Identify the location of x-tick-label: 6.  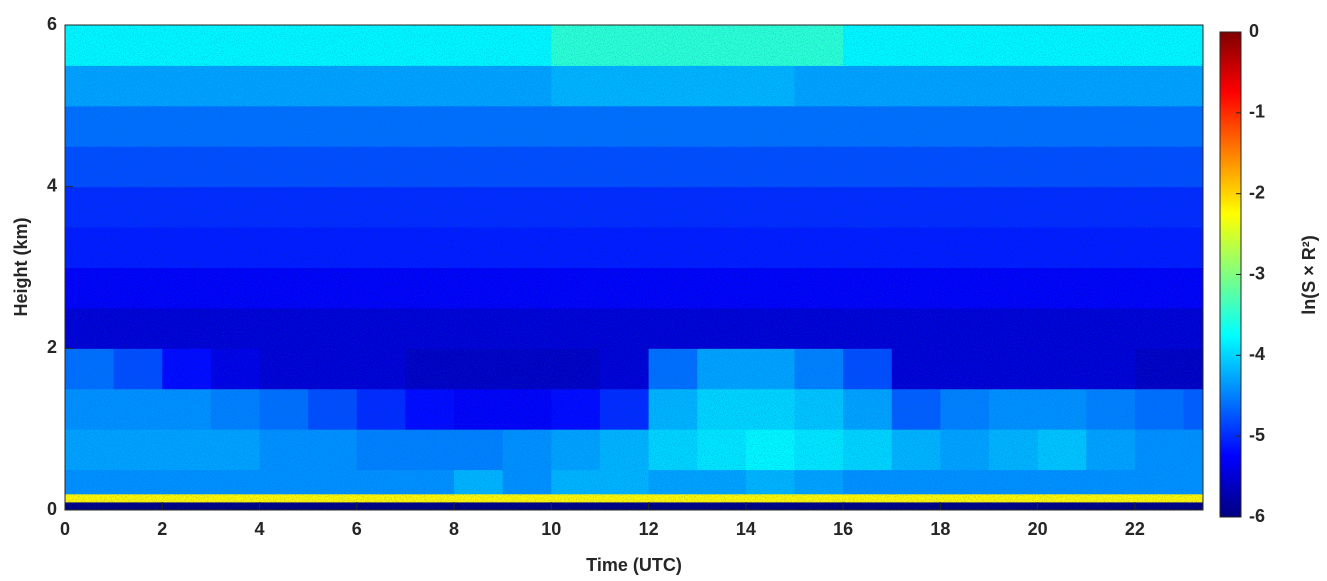
(357, 529).